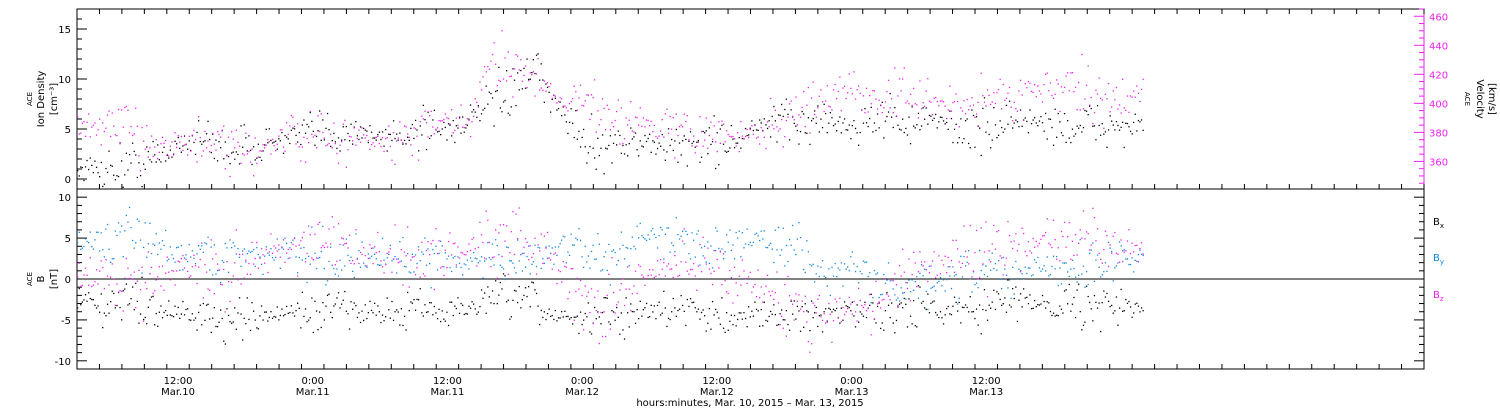  What do you see at coordinates (312, 381) in the screenshot?
I see `x-tick-time-label: 0:00` at bounding box center [312, 381].